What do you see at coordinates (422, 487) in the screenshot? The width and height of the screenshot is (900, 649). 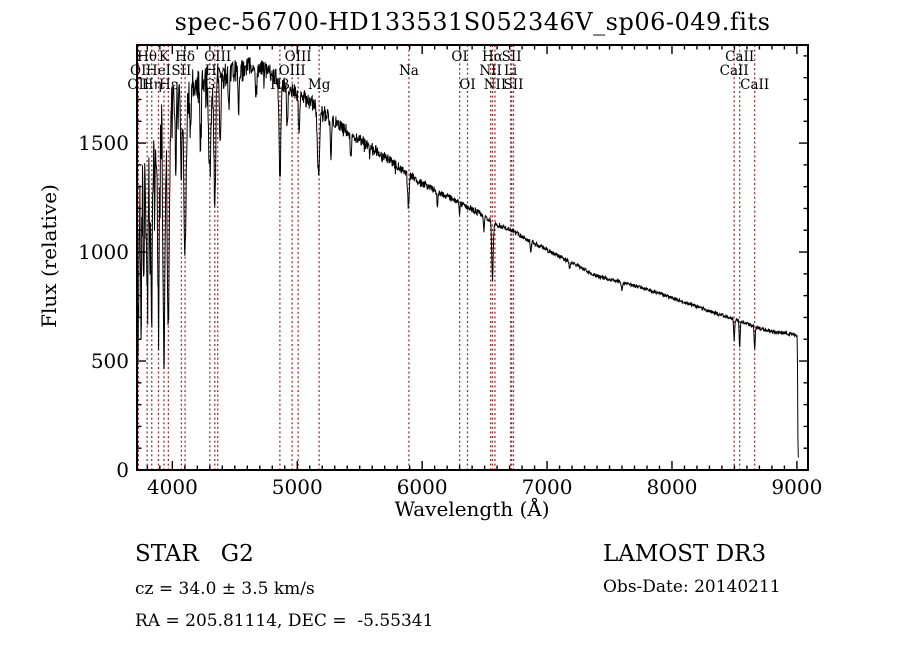 I see `x-tick-label: 6000` at bounding box center [422, 487].